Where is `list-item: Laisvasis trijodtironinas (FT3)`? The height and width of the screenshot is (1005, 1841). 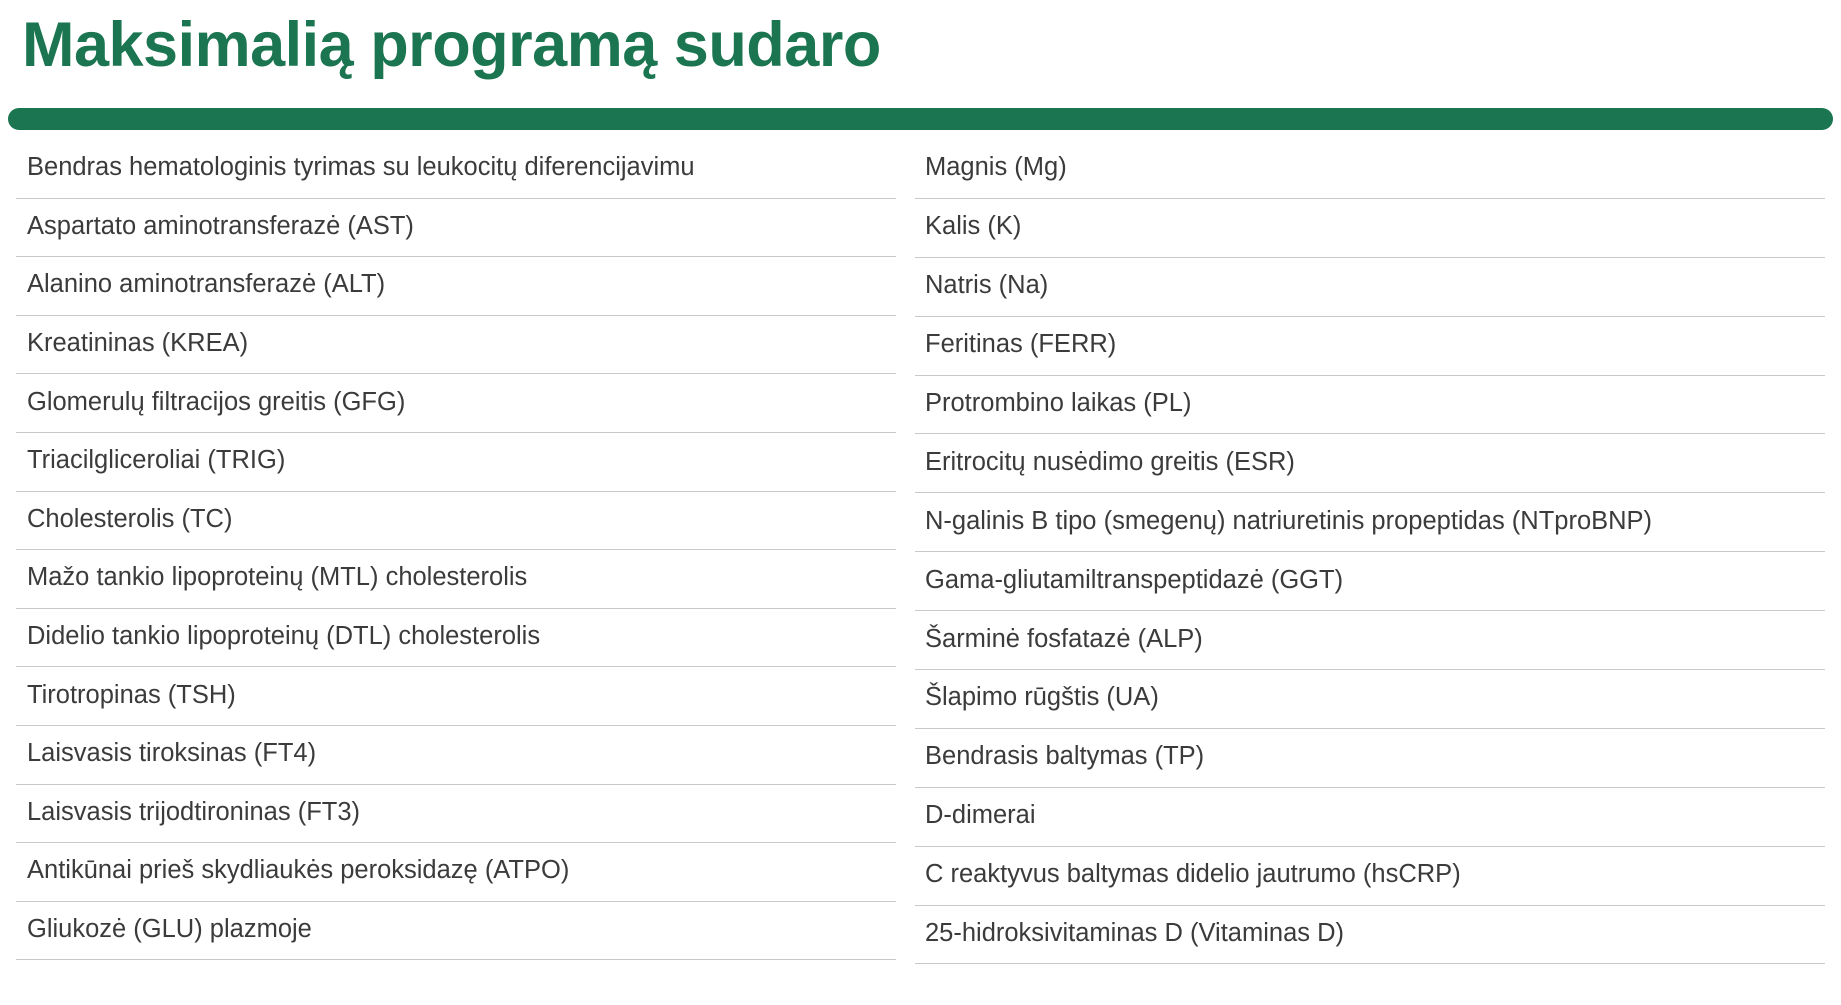
list-item: Laisvasis trijodtironinas (FT3) is located at coordinates (456, 814).